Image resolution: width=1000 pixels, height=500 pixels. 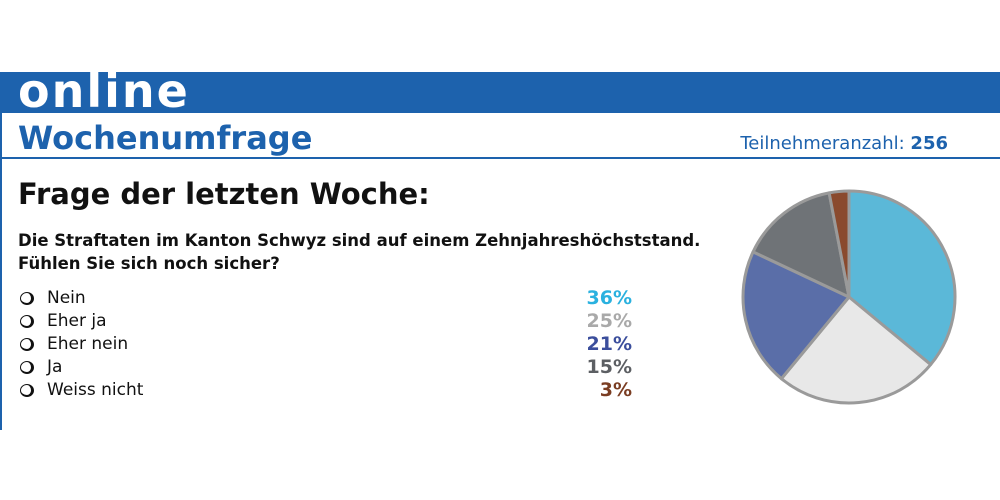 I want to click on answer-label: Eher ja, so click(x=77, y=321).